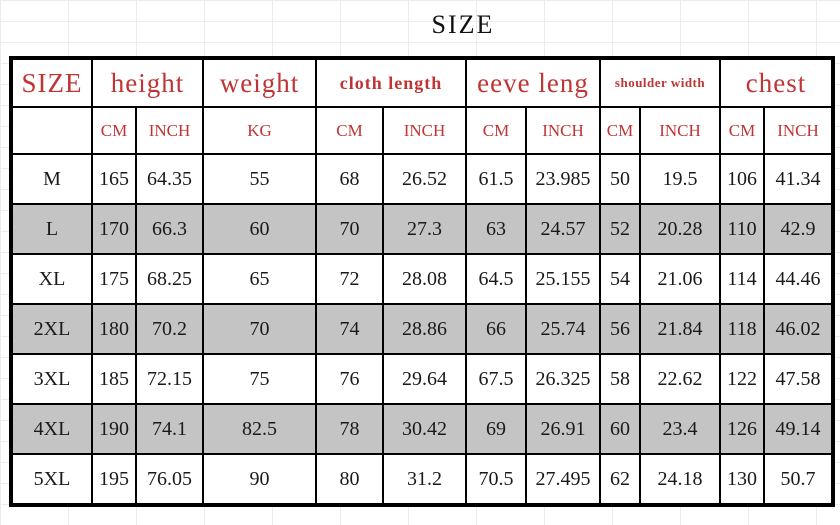 This screenshot has height=525, width=840. What do you see at coordinates (259, 379) in the screenshot?
I see `data-cell: 75` at bounding box center [259, 379].